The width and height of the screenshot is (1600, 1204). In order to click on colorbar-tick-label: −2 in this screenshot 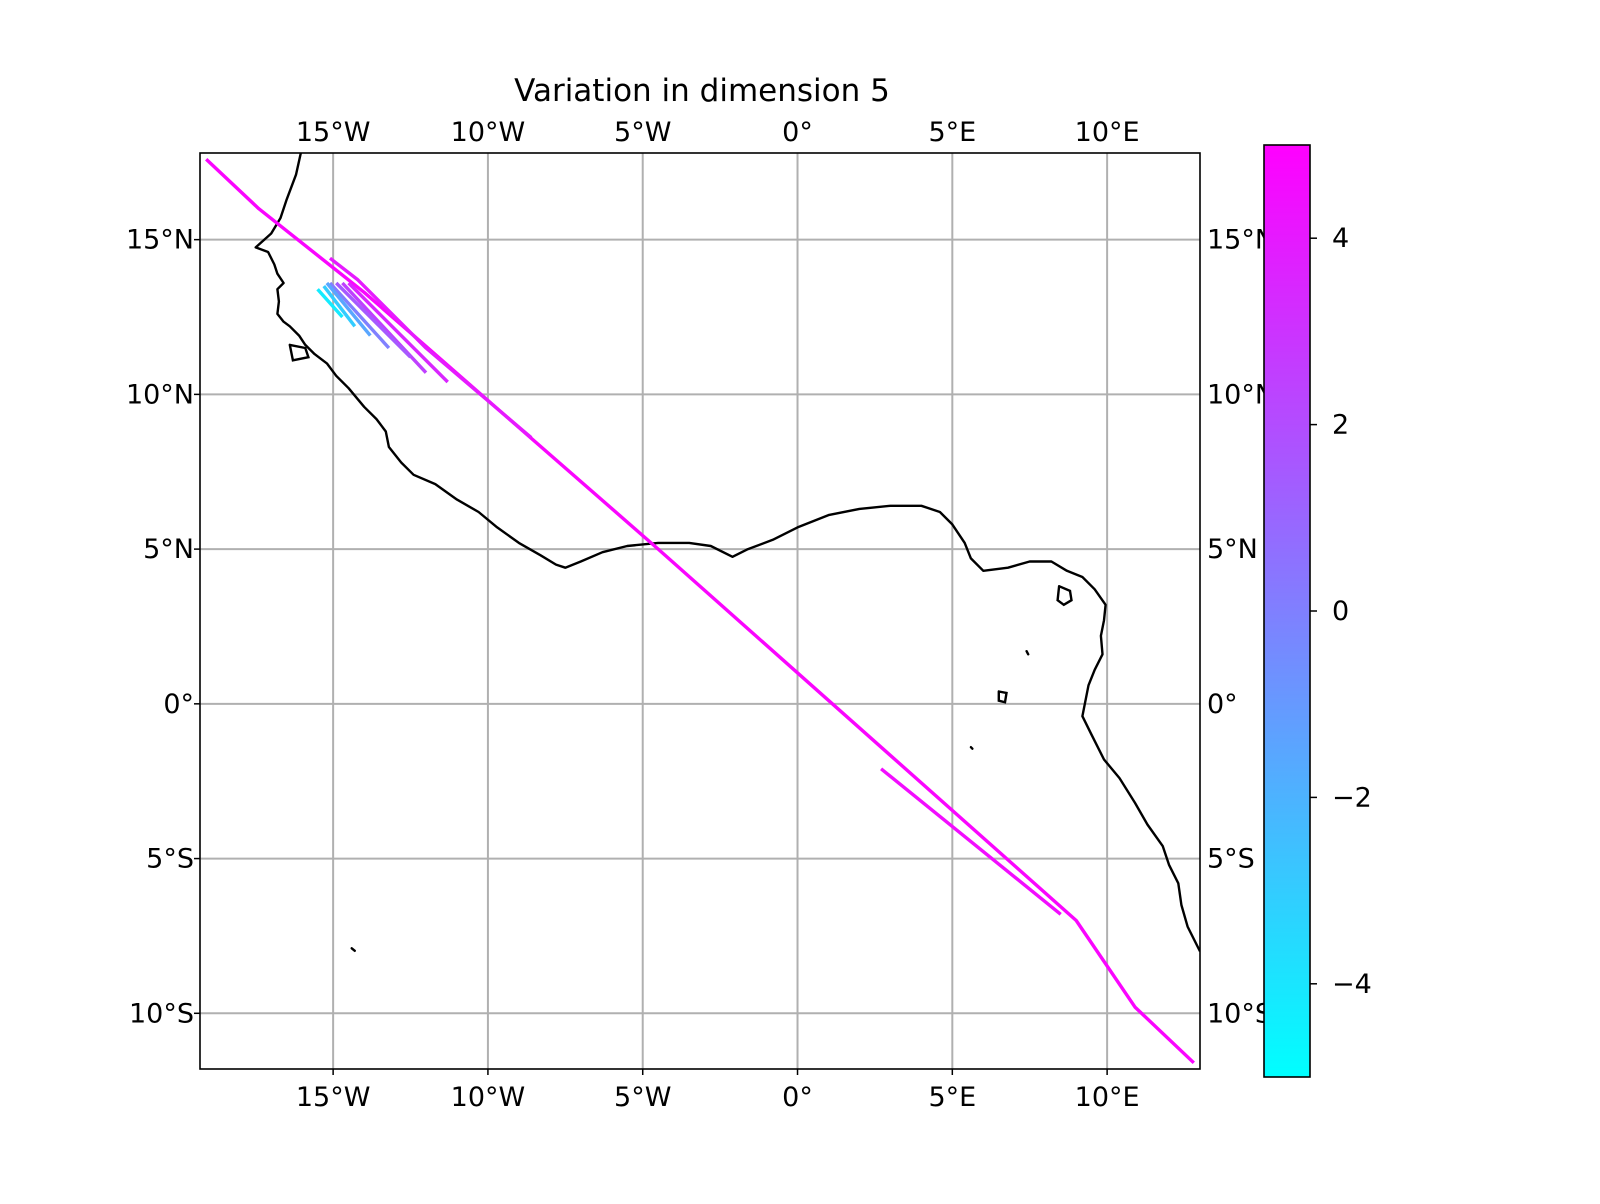, I will do `click(1352, 797)`.